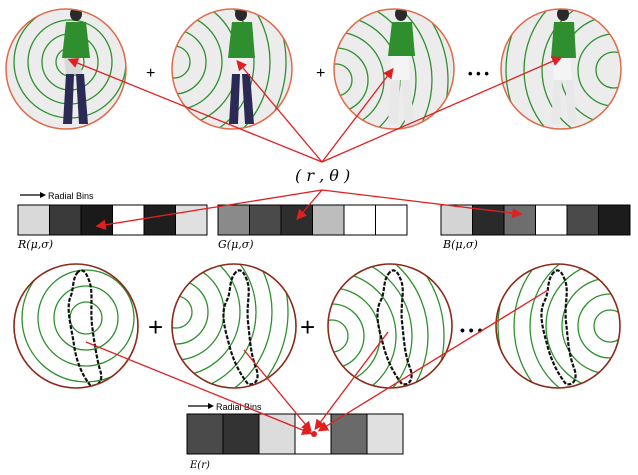  I want to click on g-histogram: G(μ,σ), so click(312, 227).